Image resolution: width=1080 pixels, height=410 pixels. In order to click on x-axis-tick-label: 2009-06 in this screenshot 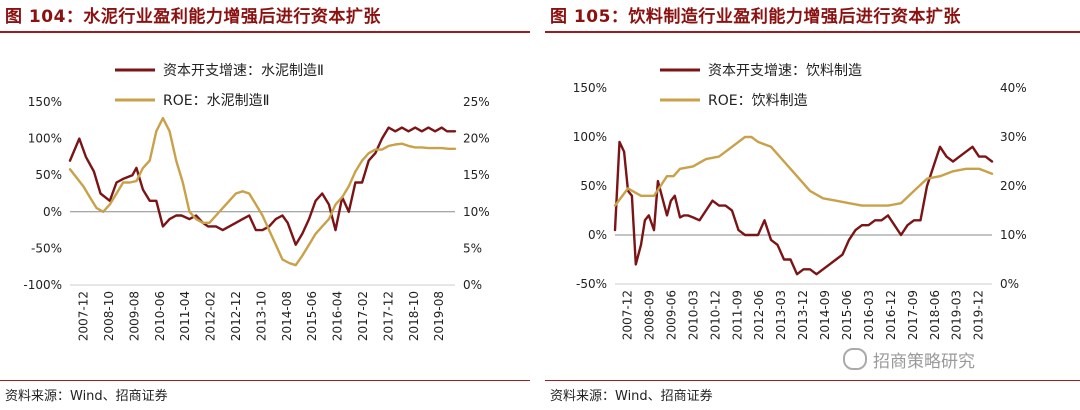, I will do `click(671, 315)`.